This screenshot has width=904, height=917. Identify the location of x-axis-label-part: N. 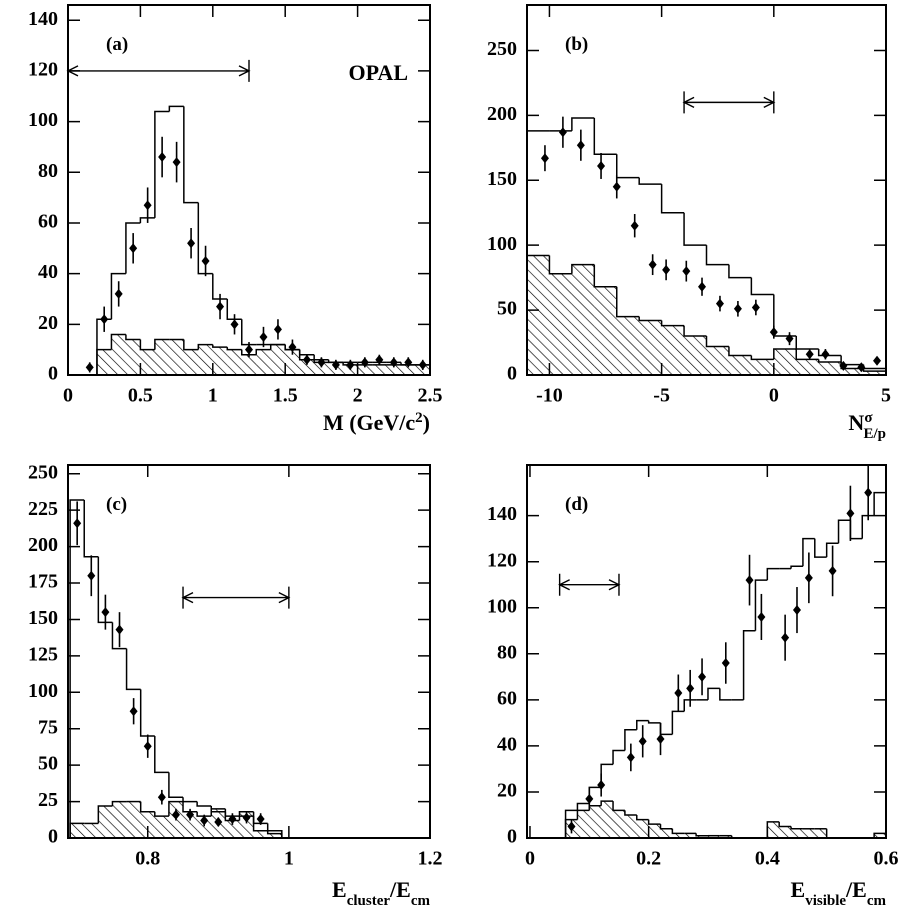
(856, 422).